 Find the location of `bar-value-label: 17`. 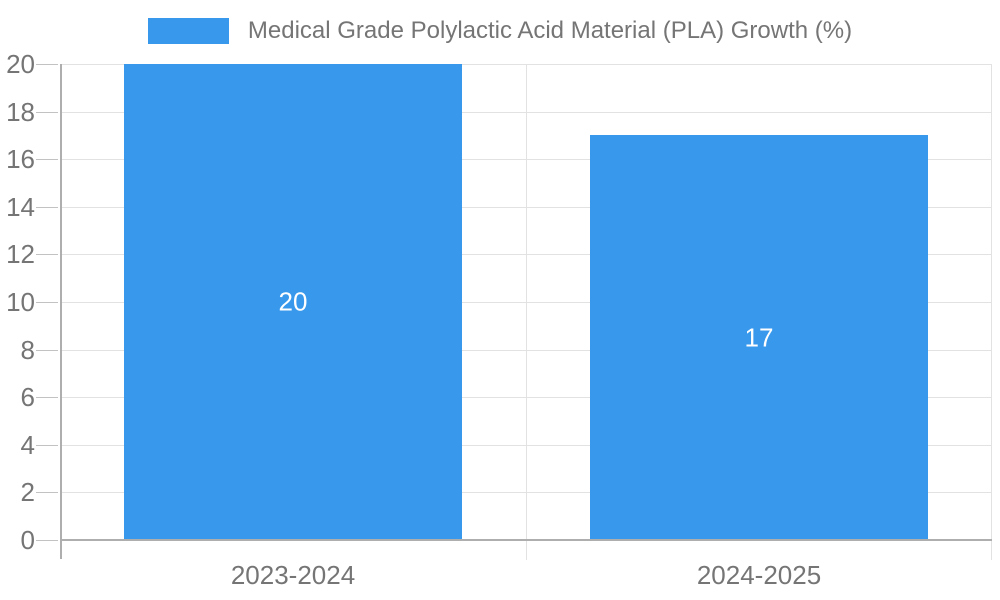

bar-value-label: 17 is located at coordinates (759, 337).